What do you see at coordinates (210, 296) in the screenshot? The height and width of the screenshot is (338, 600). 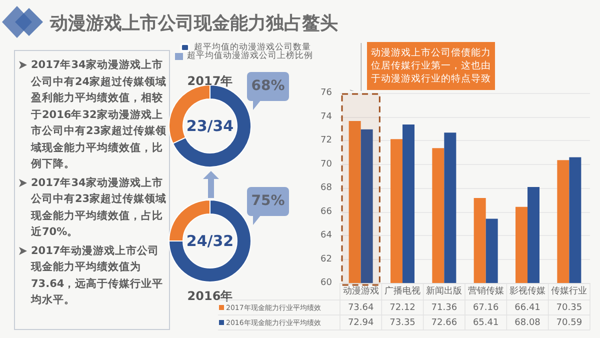 I see `text: 2016年` at bounding box center [210, 296].